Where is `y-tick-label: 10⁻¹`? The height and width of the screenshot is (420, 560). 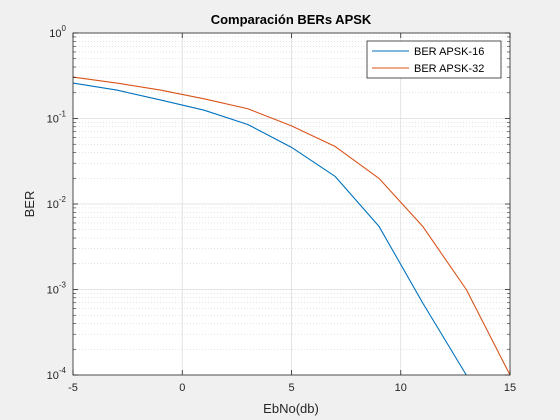 y-tick-label: 10⁻¹ is located at coordinates (57, 118).